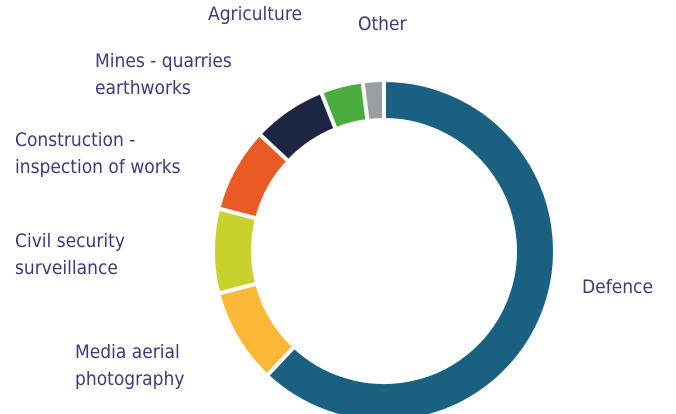  What do you see at coordinates (127, 352) in the screenshot?
I see `label-line: Media aerial` at bounding box center [127, 352].